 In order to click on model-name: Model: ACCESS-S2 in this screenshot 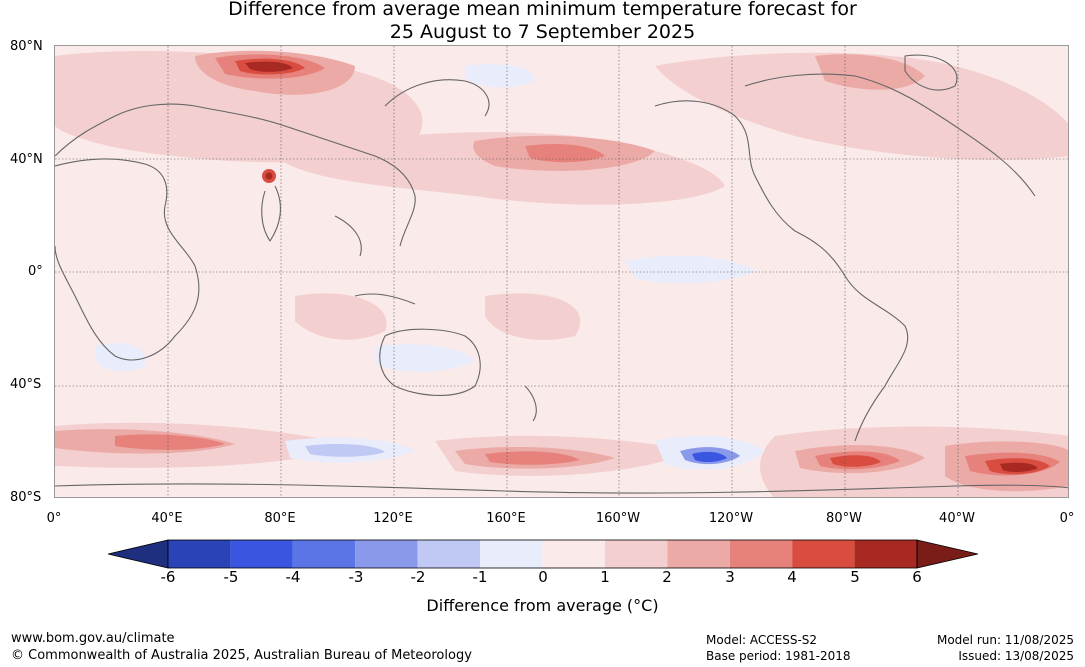, I will do `click(762, 640)`.